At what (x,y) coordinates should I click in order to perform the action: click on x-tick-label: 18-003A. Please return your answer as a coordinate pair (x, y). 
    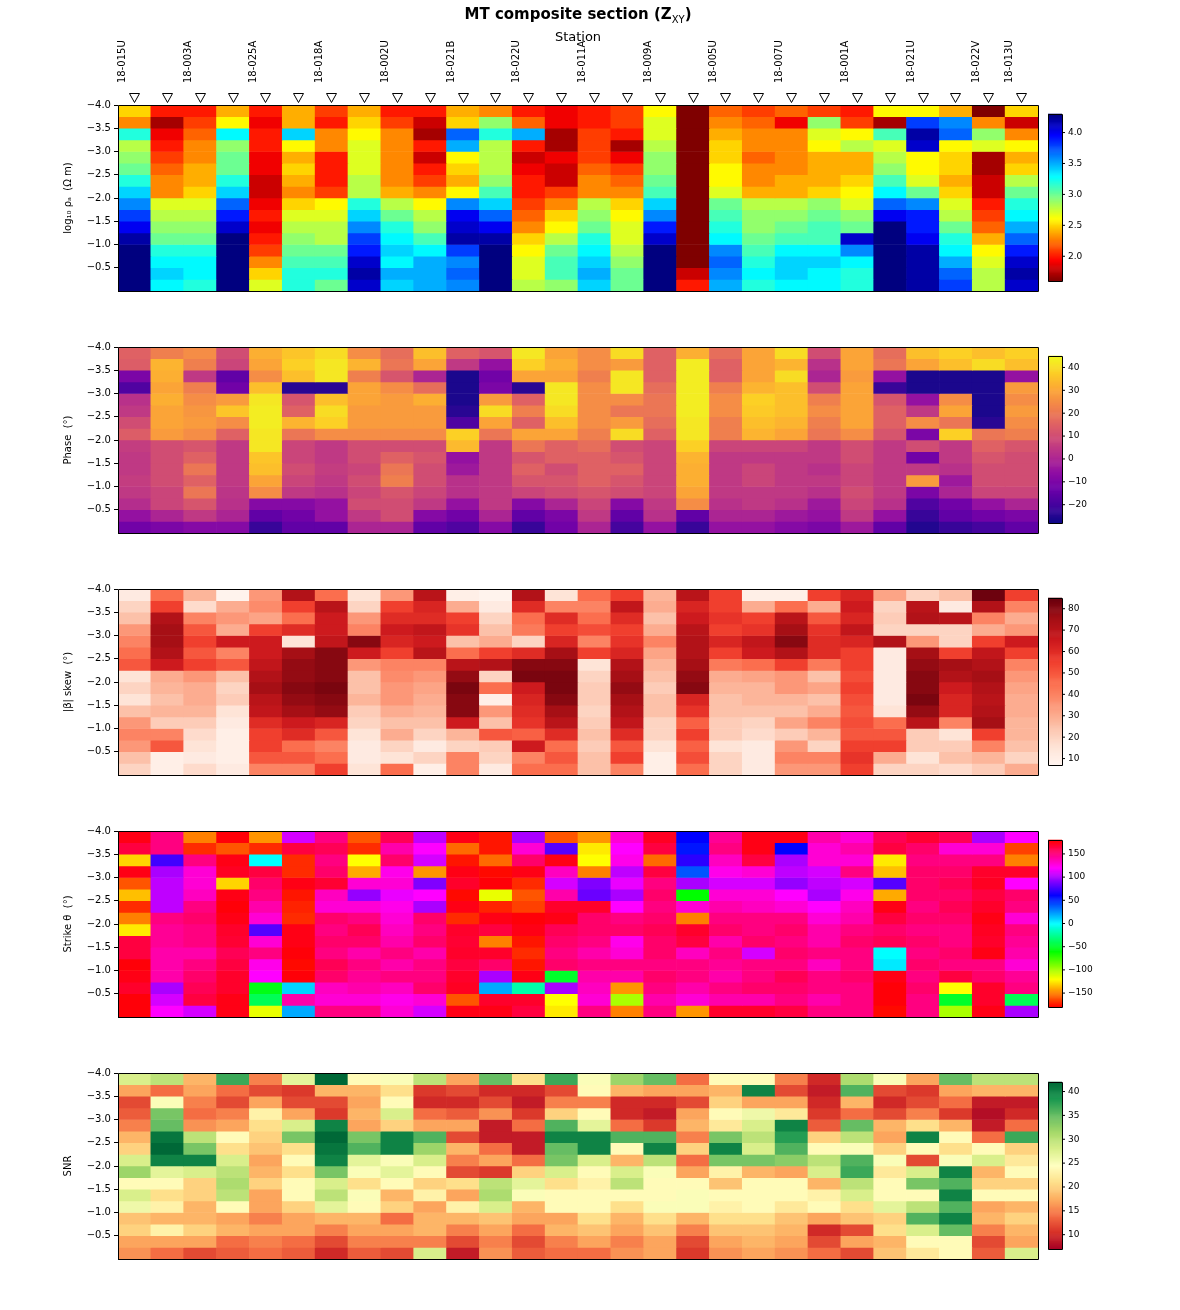
    Looking at the image, I should click on (187, 61).